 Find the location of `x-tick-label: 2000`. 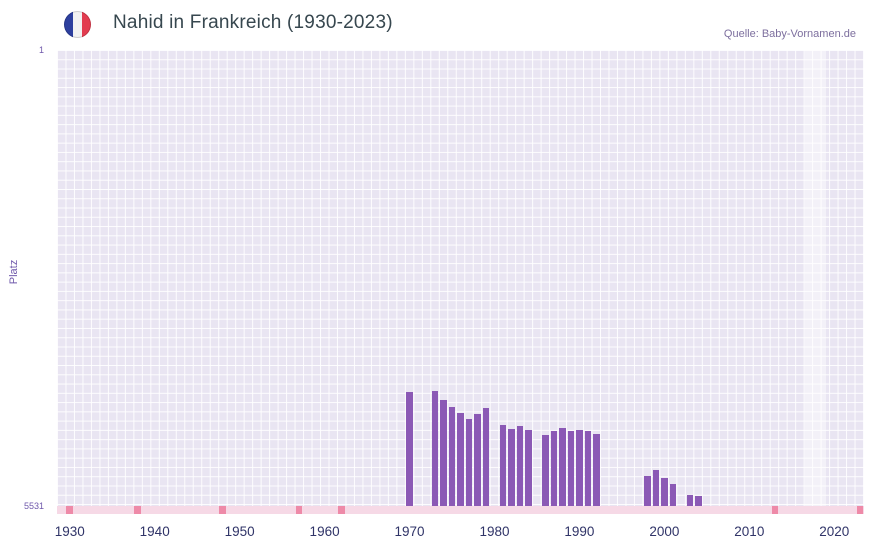

x-tick-label: 2000 is located at coordinates (664, 531).